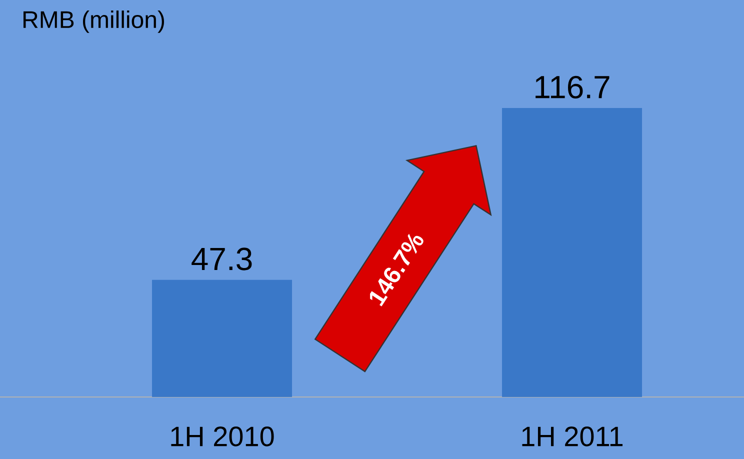 The width and height of the screenshot is (744, 459). I want to click on data-label: 47.3, so click(222, 259).